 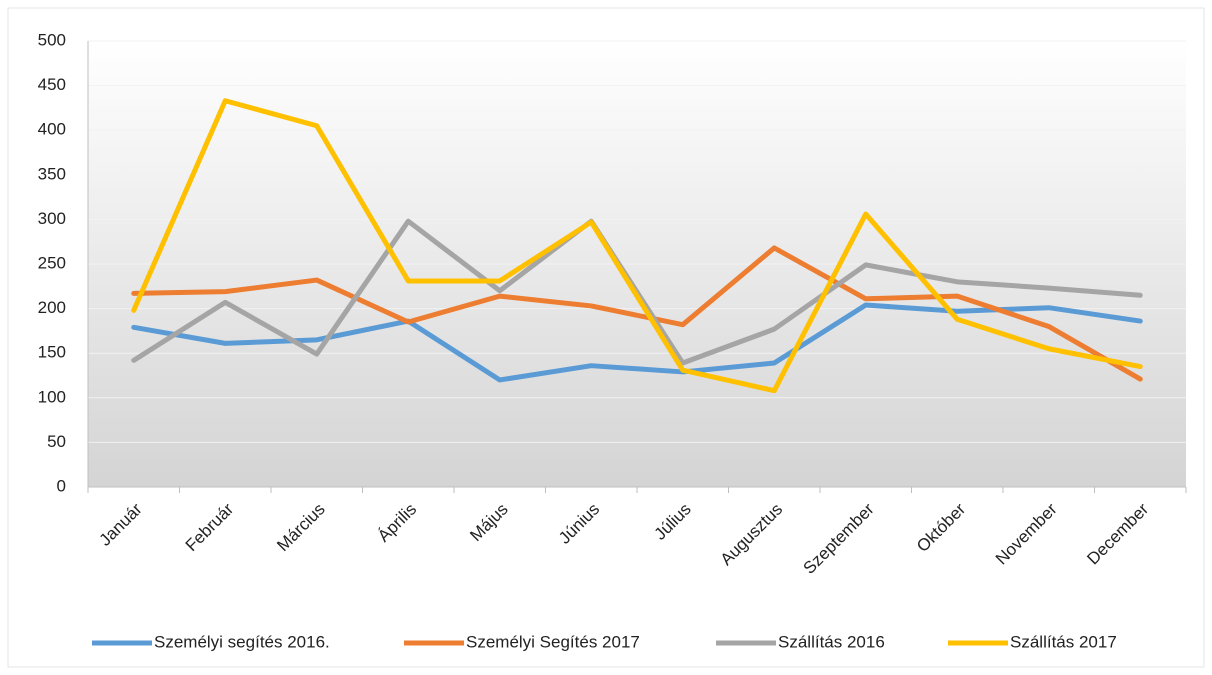 I want to click on y-tick-label: 300, so click(x=52, y=218).